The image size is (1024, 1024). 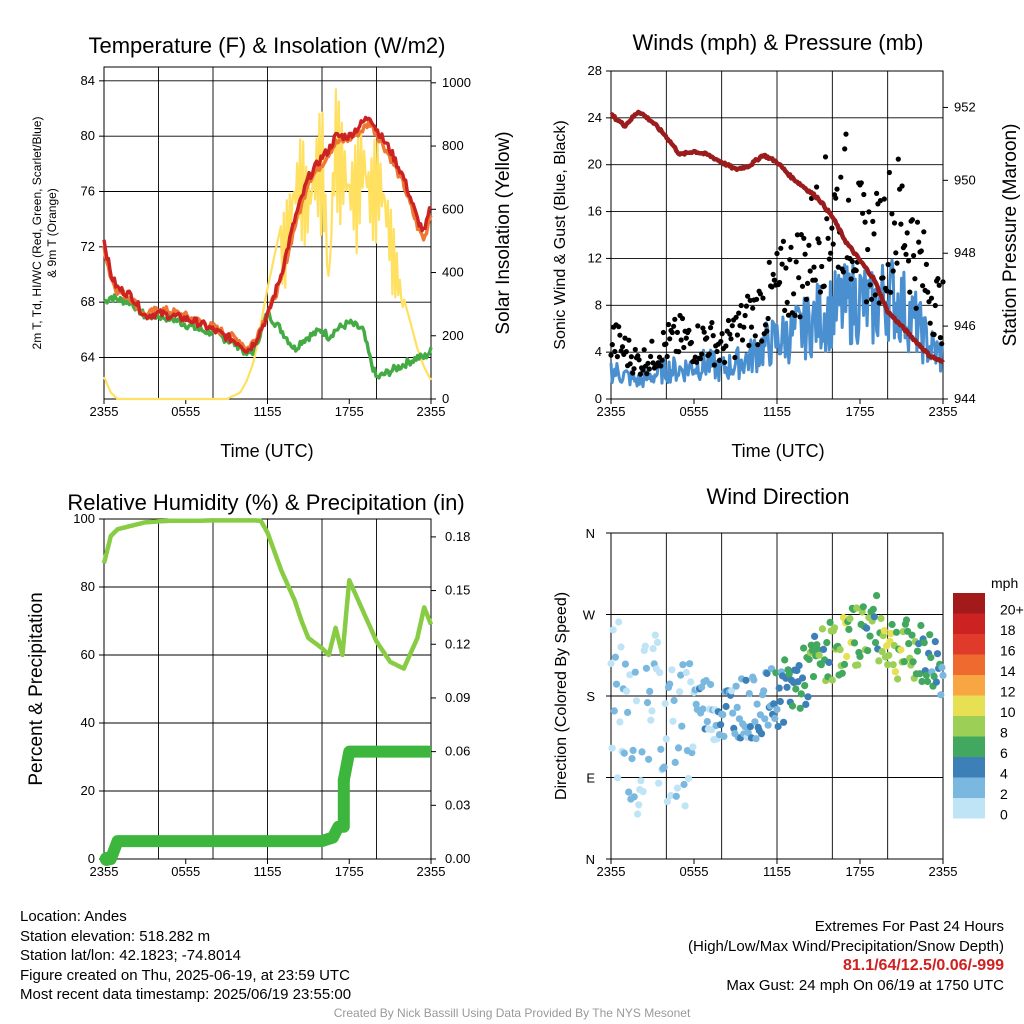 I want to click on y-tick-label: N, so click(x=590, y=859).